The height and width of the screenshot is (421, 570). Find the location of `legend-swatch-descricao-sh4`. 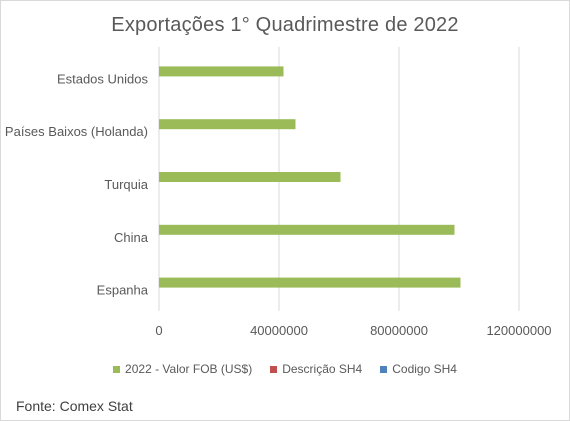

legend-swatch-descricao-sh4 is located at coordinates (274, 369).